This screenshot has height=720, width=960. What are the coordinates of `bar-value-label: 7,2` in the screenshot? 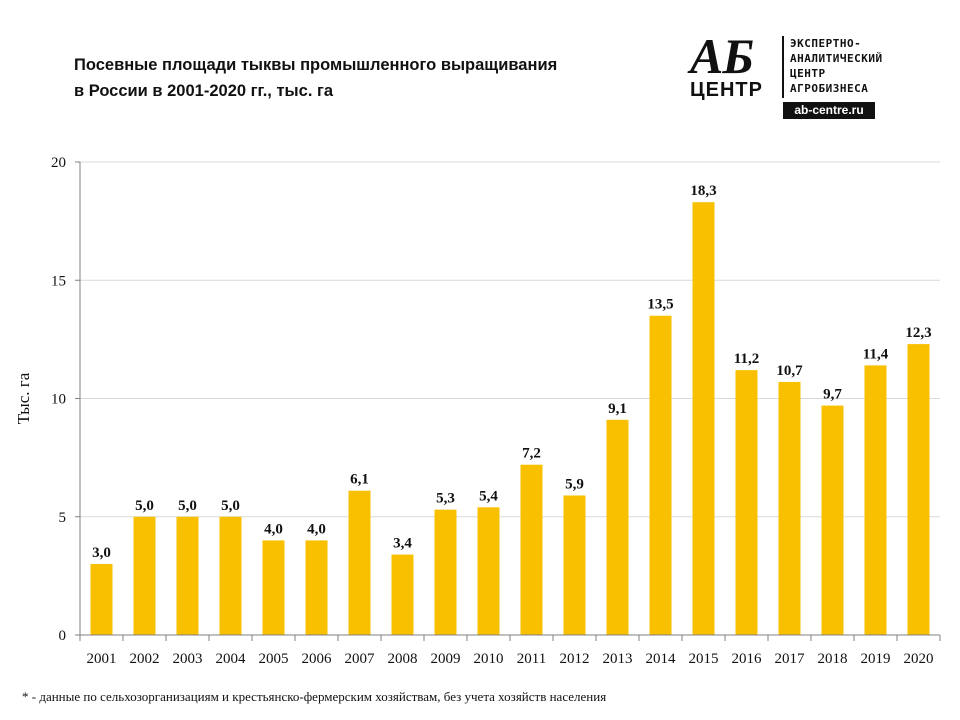 It's located at (531, 454).